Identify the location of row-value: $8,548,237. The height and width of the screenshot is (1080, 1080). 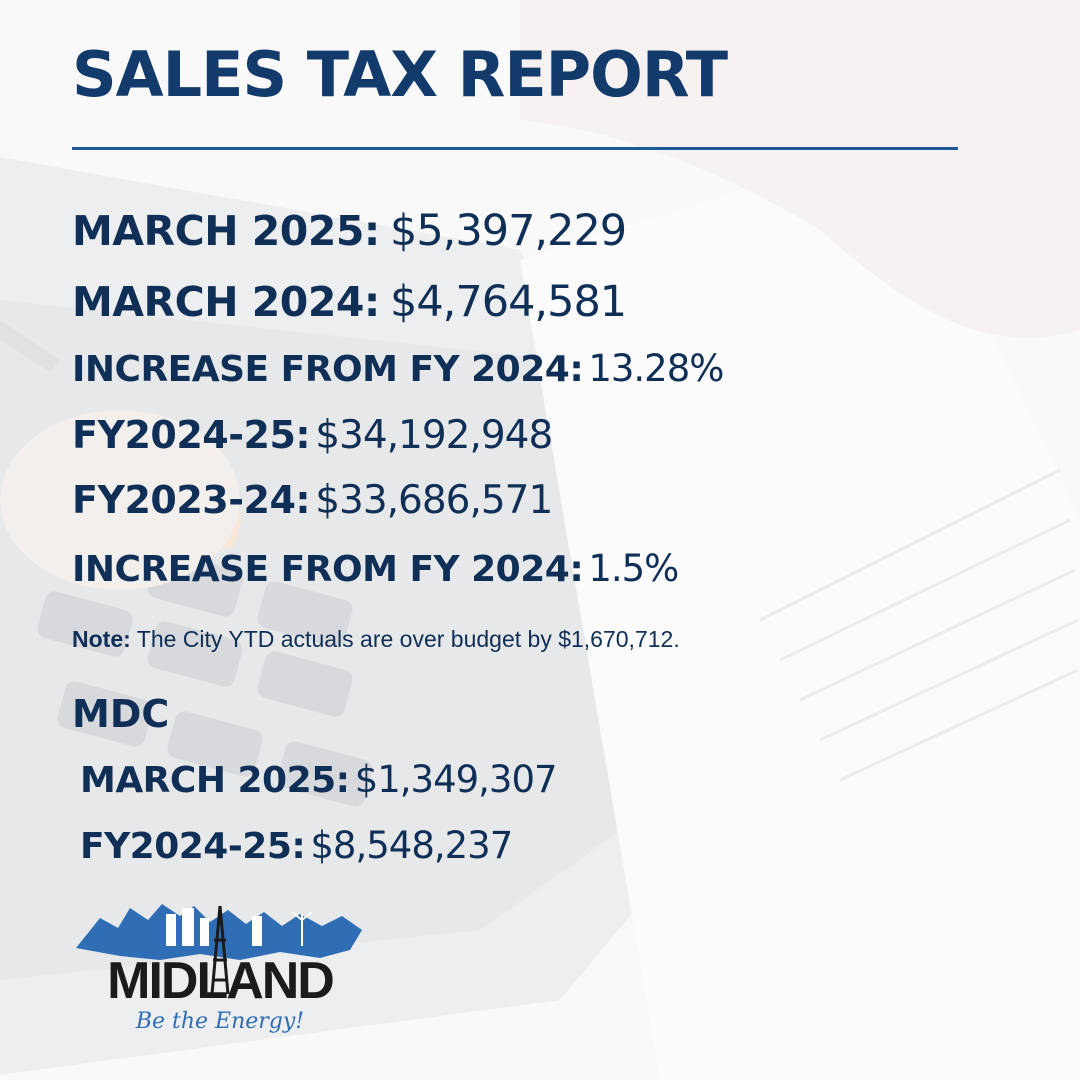
(411, 845).